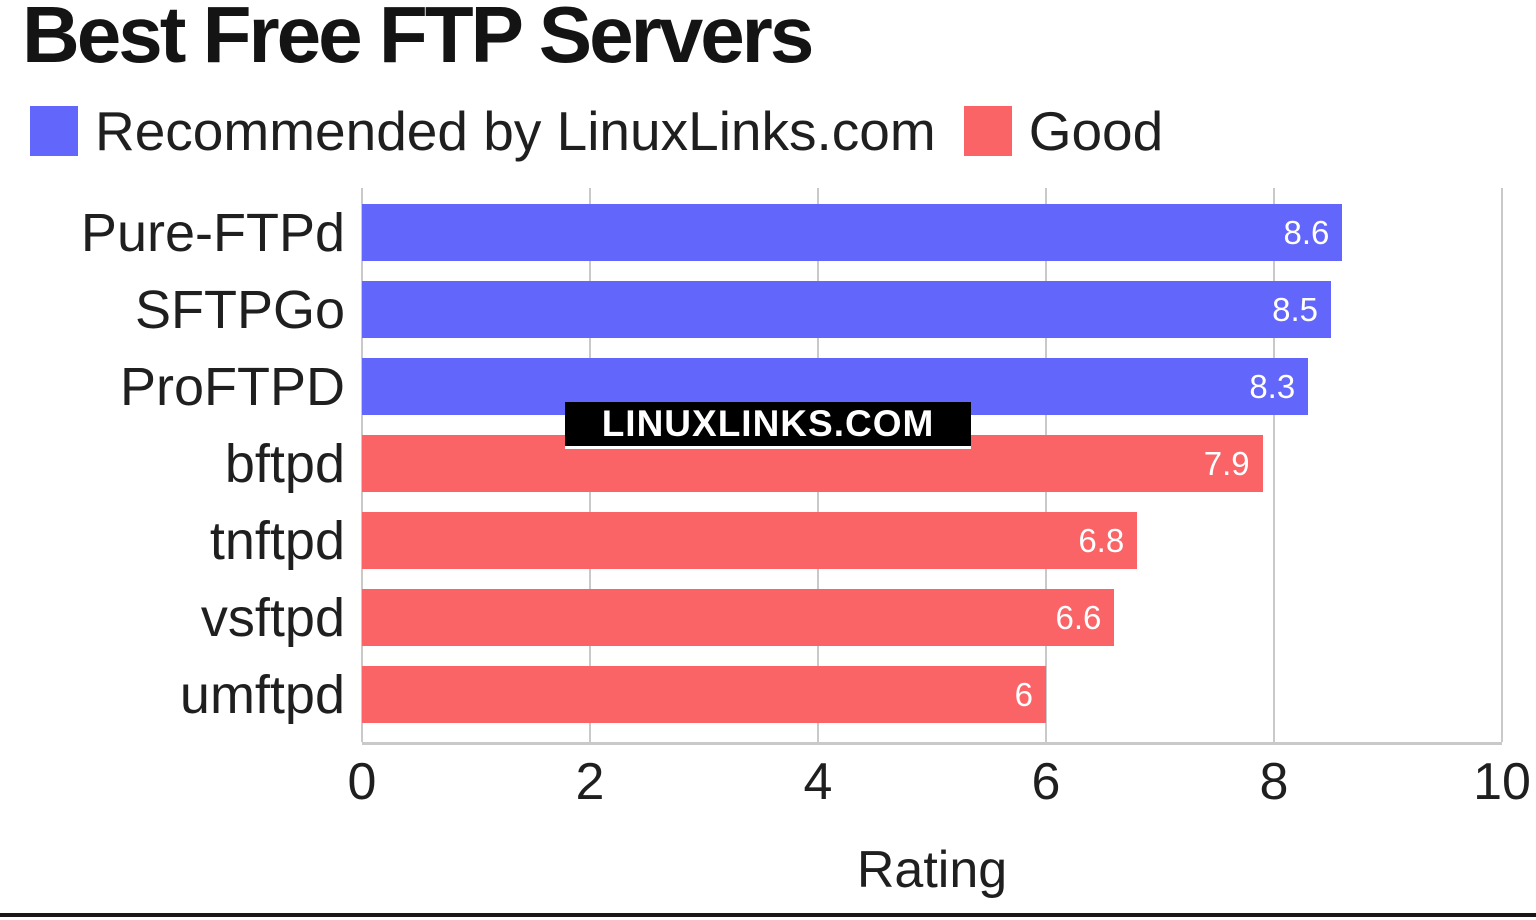 The height and width of the screenshot is (920, 1536). What do you see at coordinates (1274, 782) in the screenshot?
I see `x-tick-label: 8` at bounding box center [1274, 782].